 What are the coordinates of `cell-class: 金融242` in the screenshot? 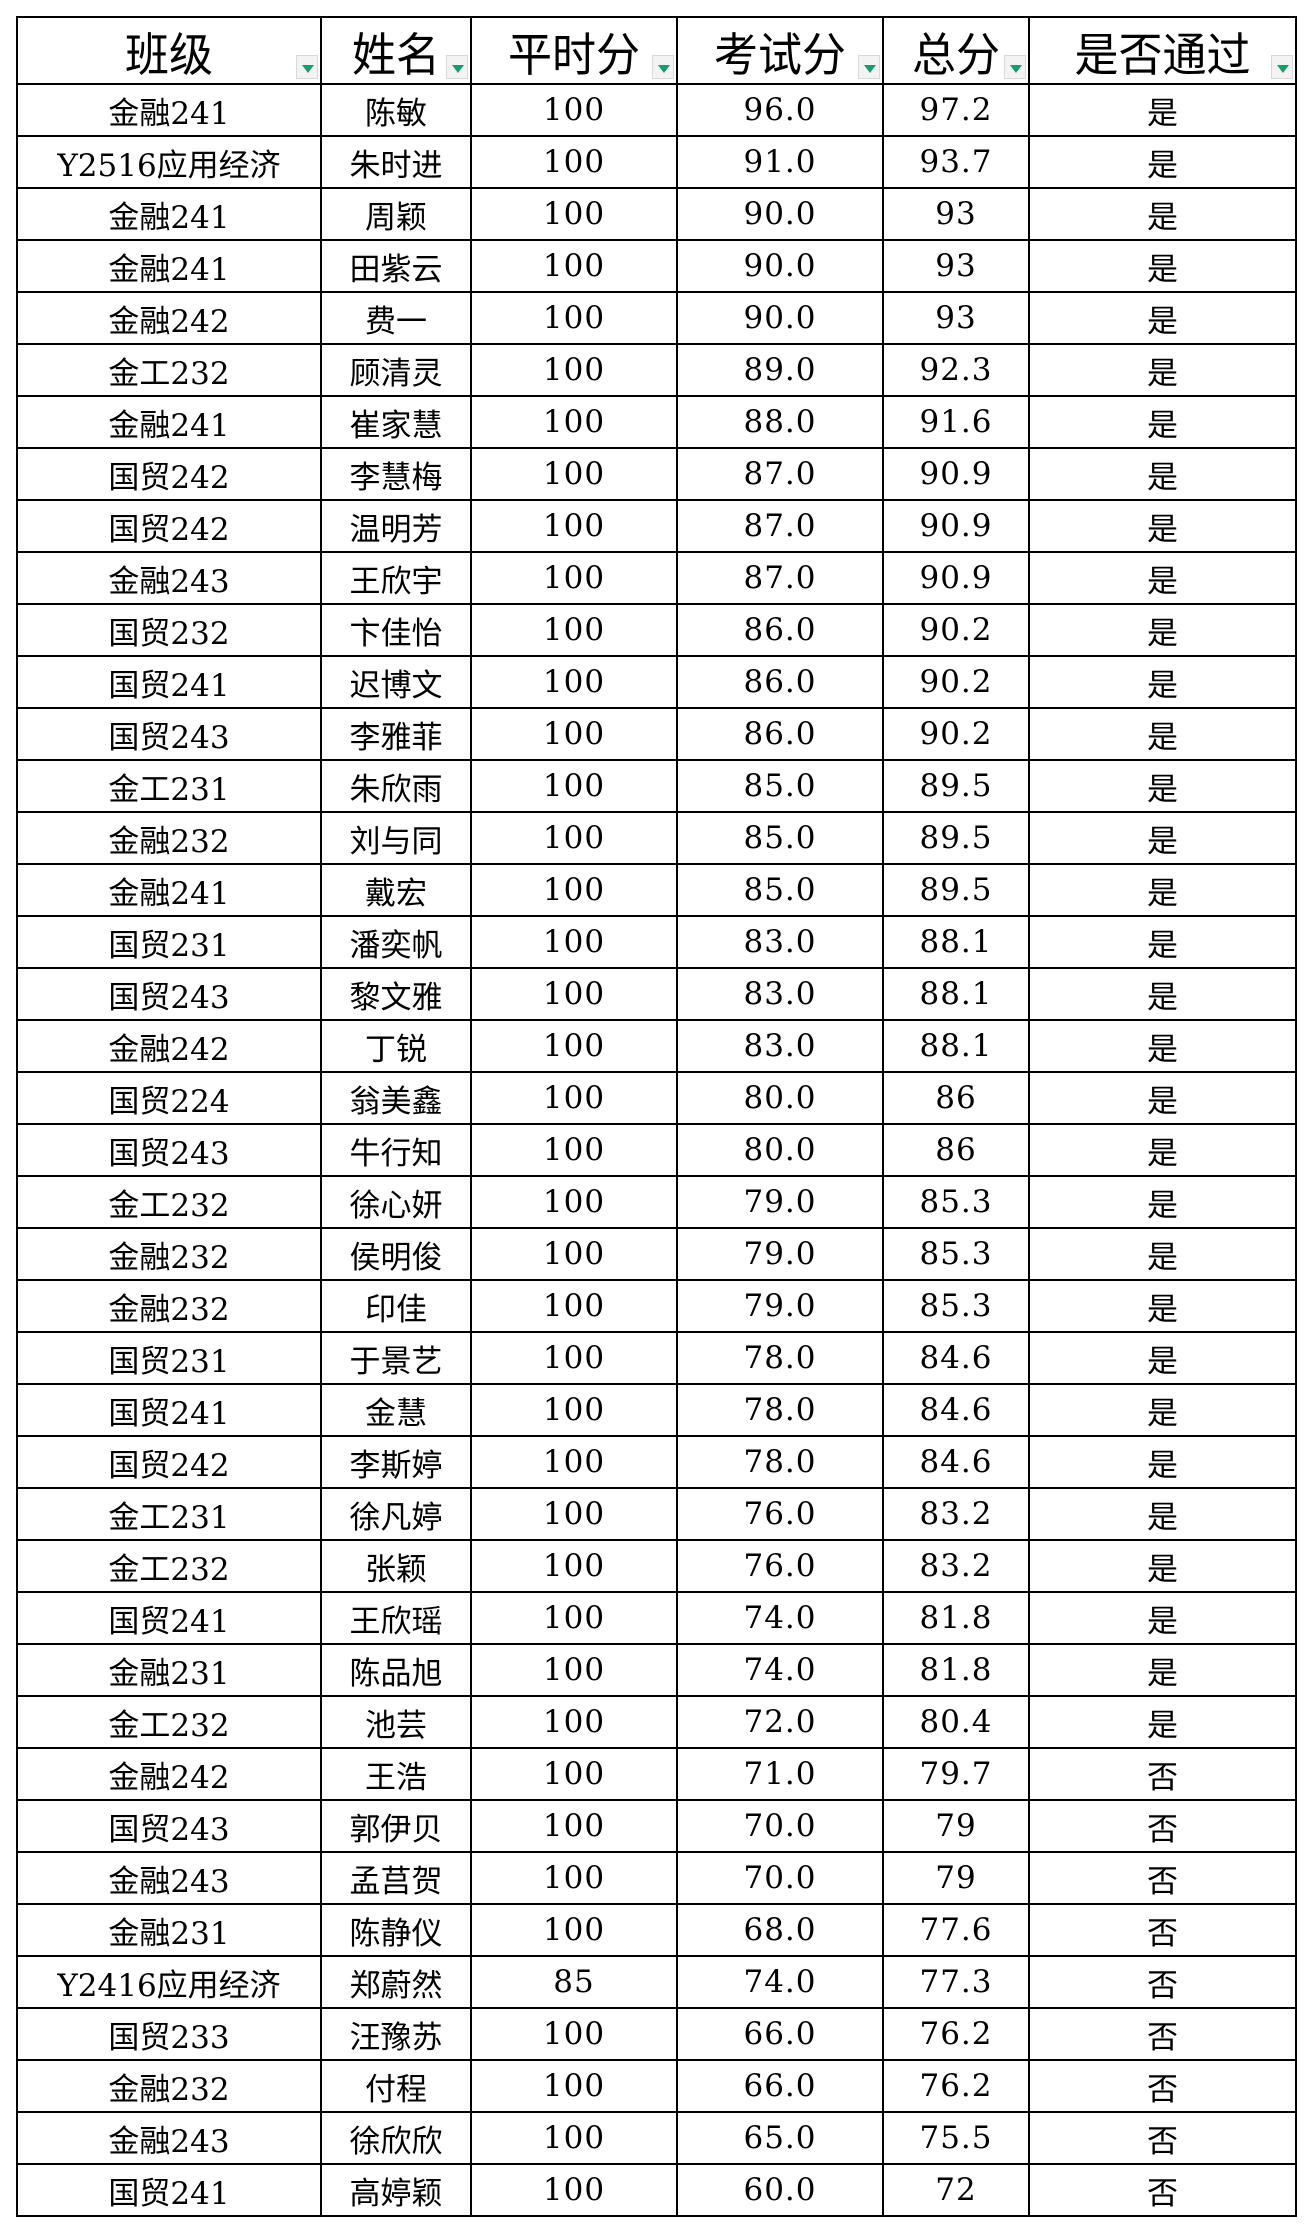 It's located at (169, 1046).